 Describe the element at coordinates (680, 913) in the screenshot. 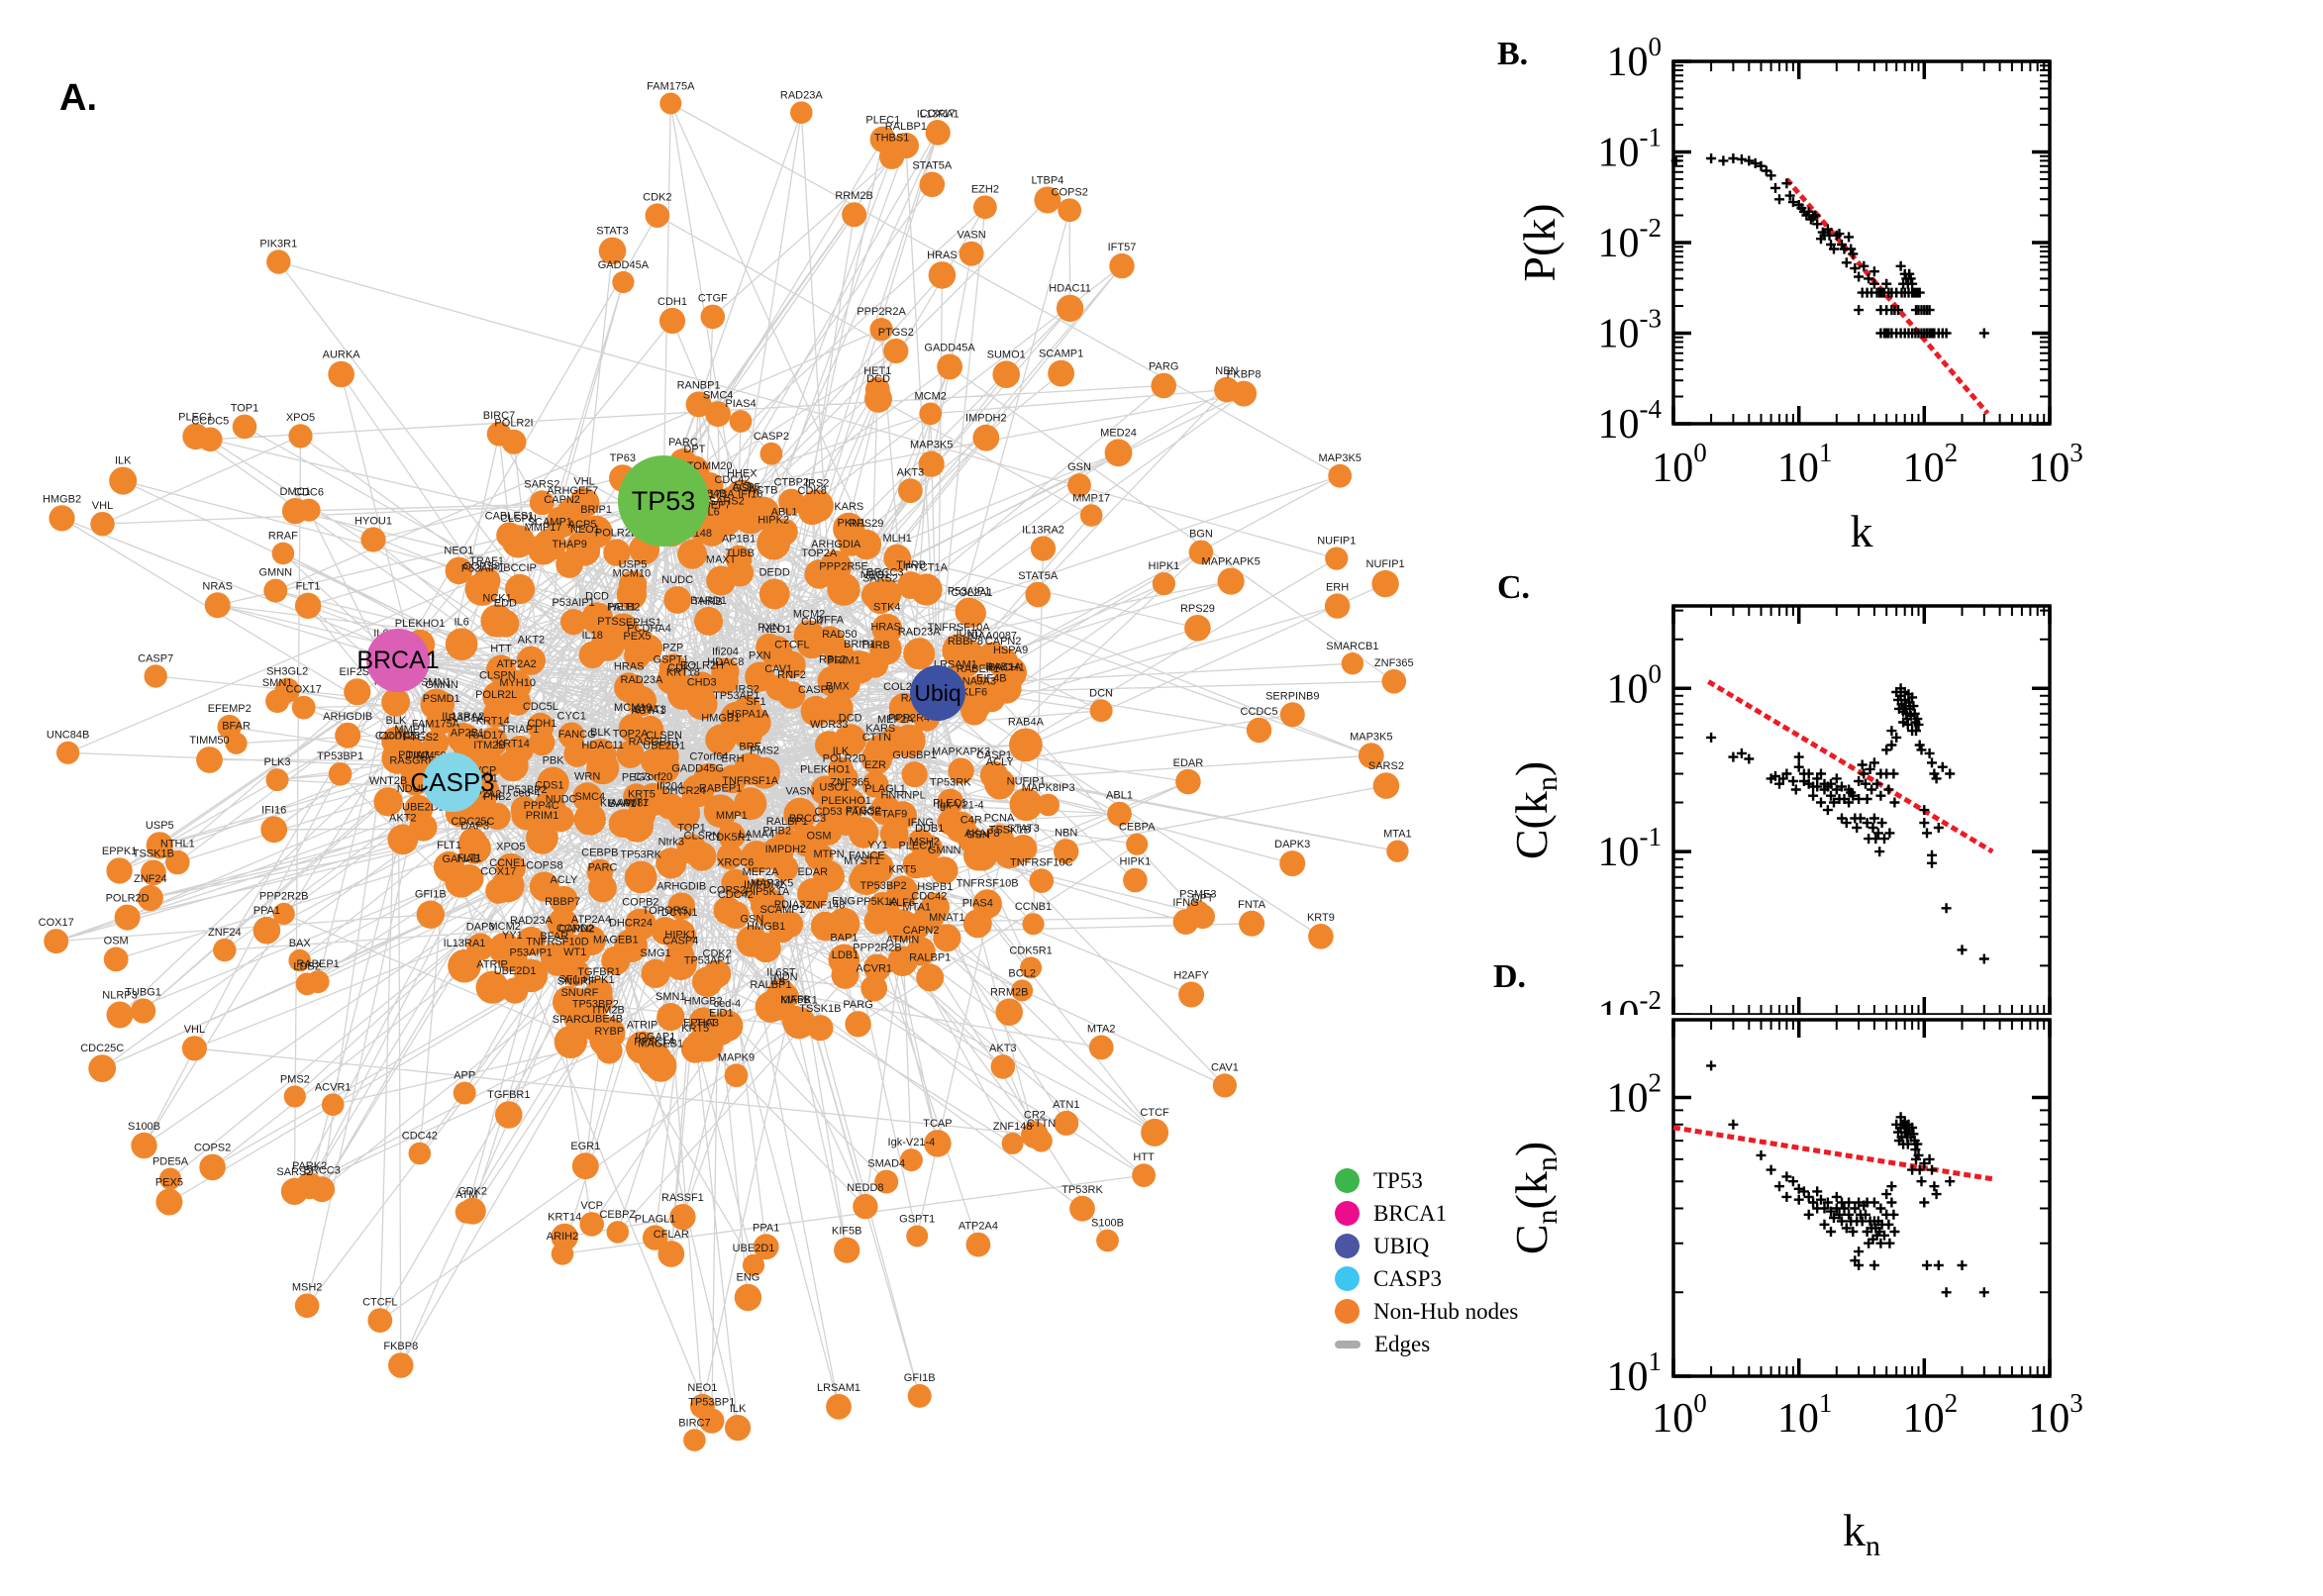

I see `gene-label: DCTN1` at that location.